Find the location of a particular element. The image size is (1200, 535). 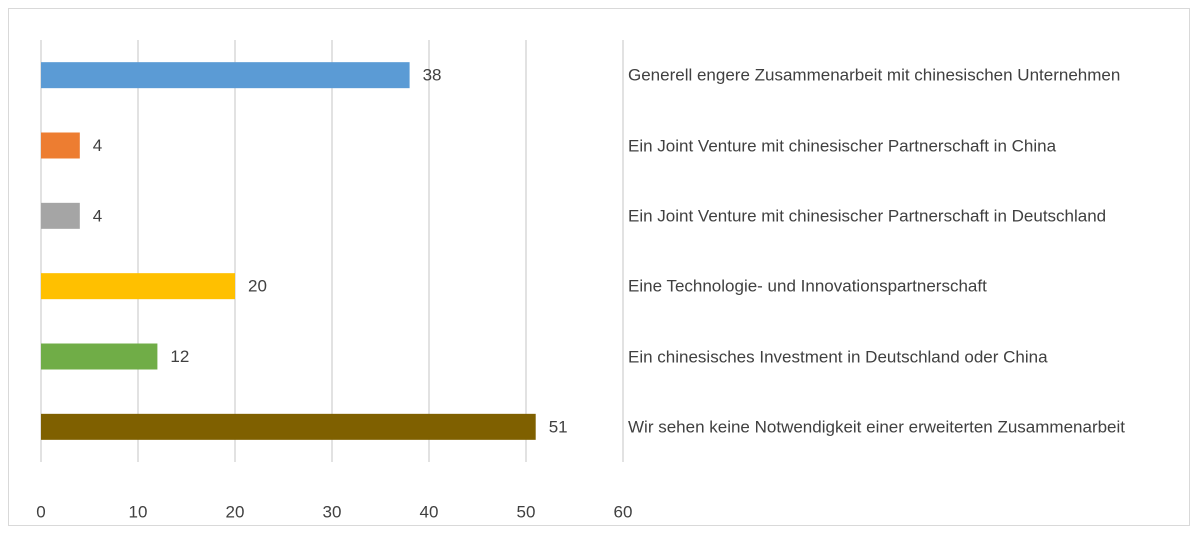

value-label: 38 is located at coordinates (432, 75).